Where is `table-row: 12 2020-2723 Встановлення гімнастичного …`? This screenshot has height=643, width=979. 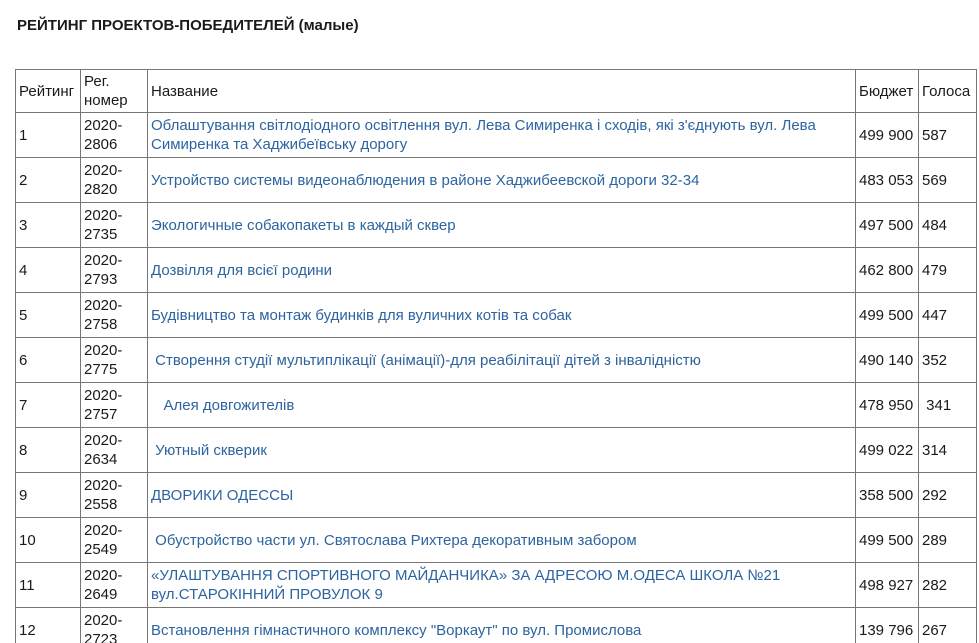 table-row: 12 2020-2723 Встановлення гімнастичного … is located at coordinates (496, 625).